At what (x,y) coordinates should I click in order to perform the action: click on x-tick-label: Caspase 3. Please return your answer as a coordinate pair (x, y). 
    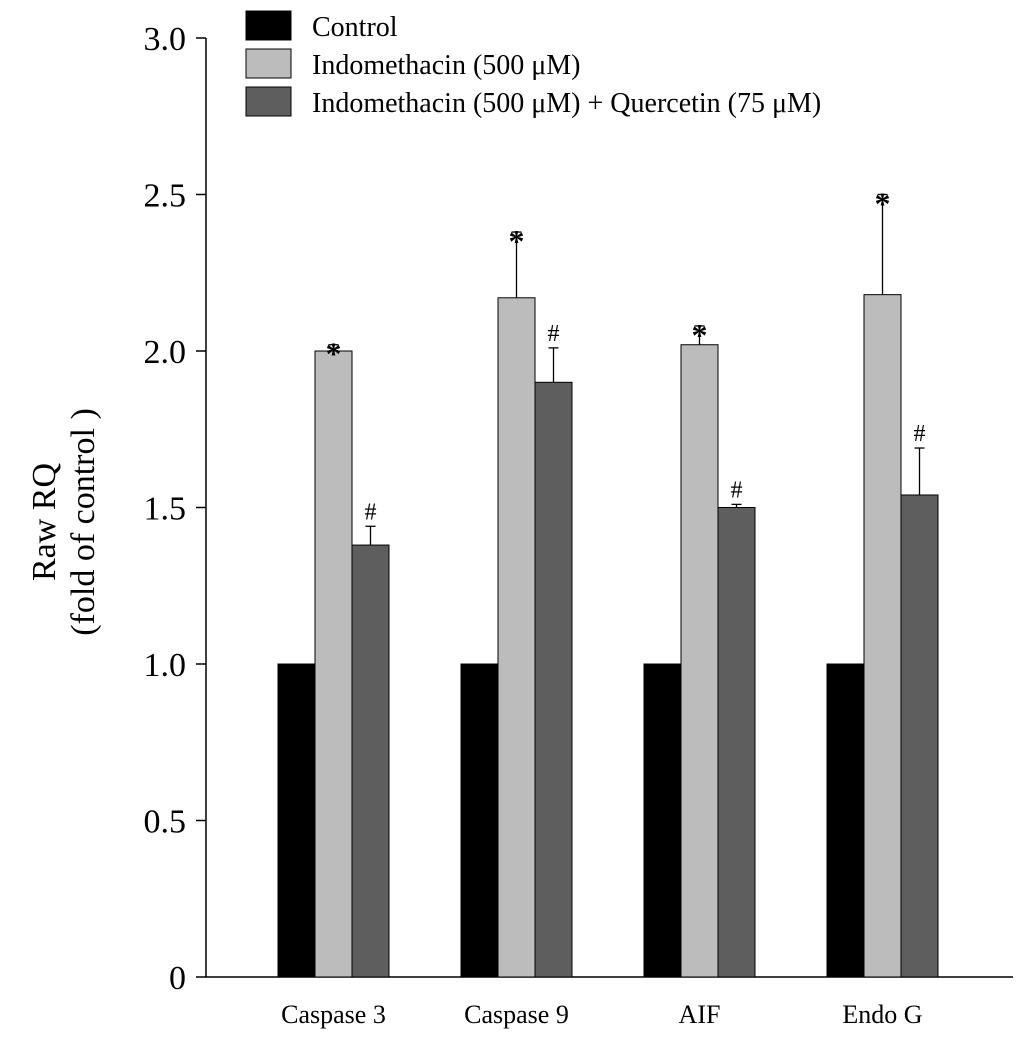
    Looking at the image, I should click on (333, 1014).